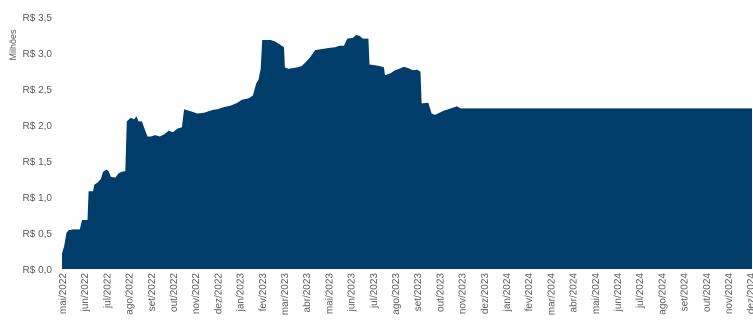 The image size is (753, 320). I want to click on x-tick-label: jun/2022, so click(85, 293).